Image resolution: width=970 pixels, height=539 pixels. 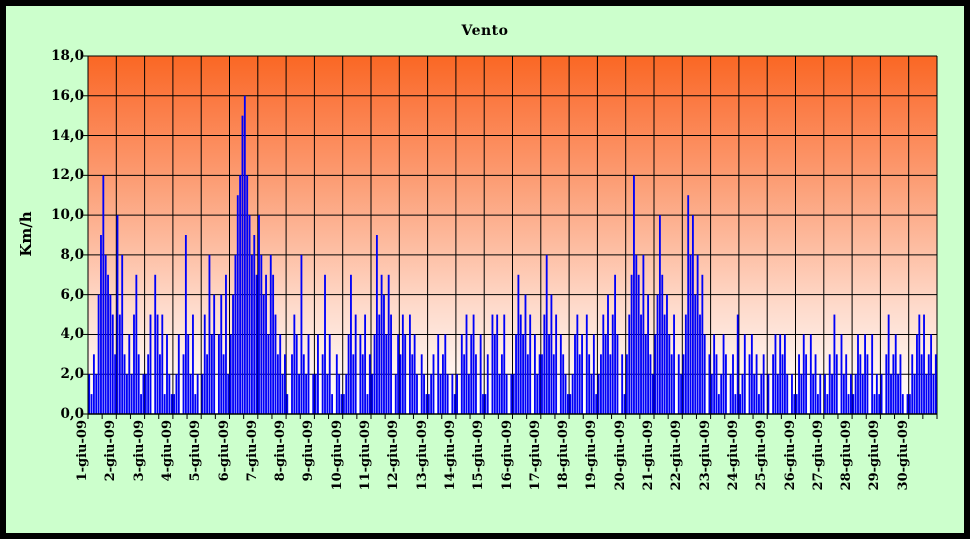 What do you see at coordinates (72, 374) in the screenshot?
I see `y-tick-label: 2,0` at bounding box center [72, 374].